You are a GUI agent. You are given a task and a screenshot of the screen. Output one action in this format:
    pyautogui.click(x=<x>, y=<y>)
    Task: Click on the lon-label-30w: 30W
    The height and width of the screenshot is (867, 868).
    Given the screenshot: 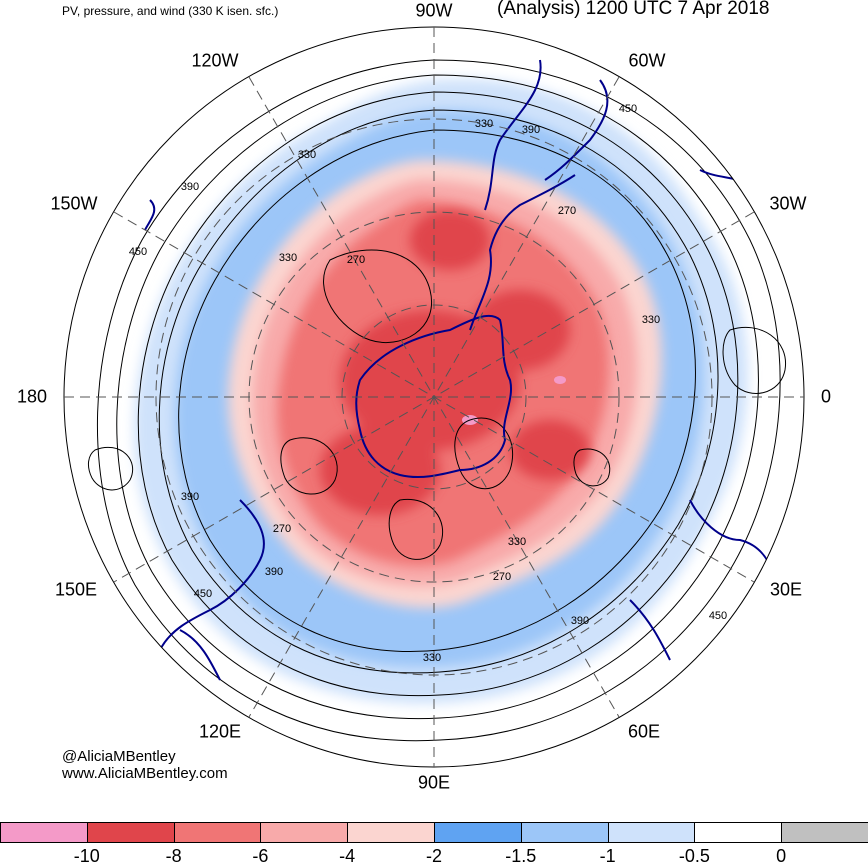 What is the action you would take?
    pyautogui.click(x=788, y=203)
    